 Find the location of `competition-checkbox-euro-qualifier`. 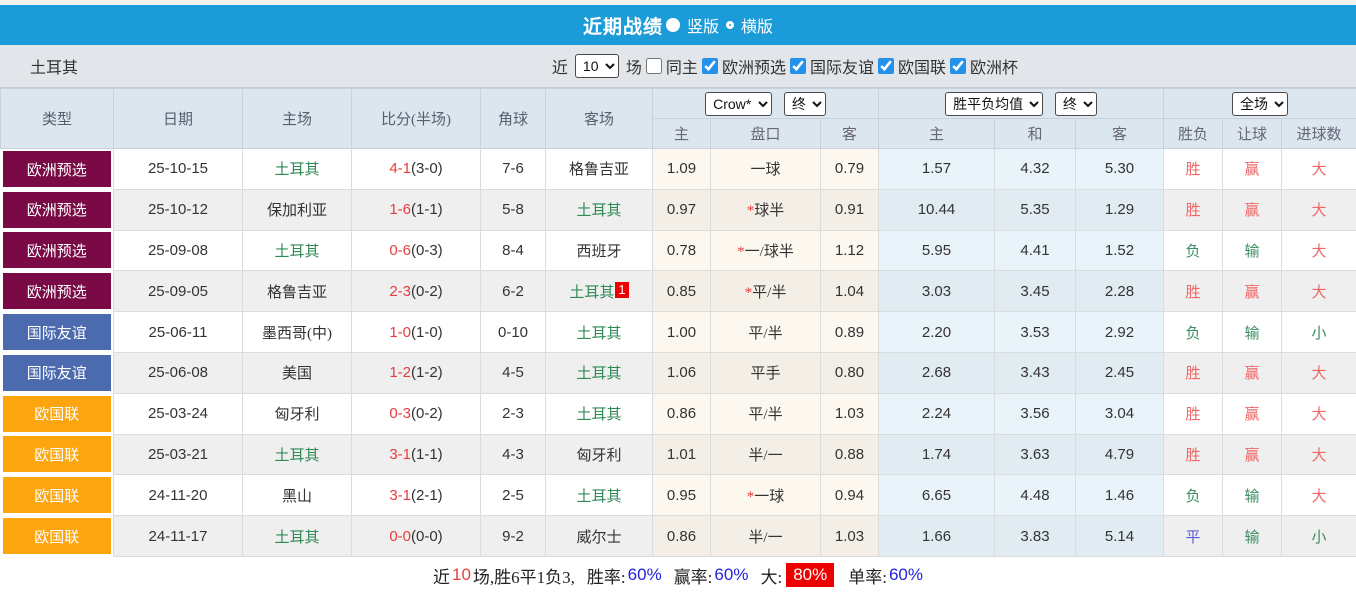

competition-checkbox-euro-qualifier is located at coordinates (709, 66).